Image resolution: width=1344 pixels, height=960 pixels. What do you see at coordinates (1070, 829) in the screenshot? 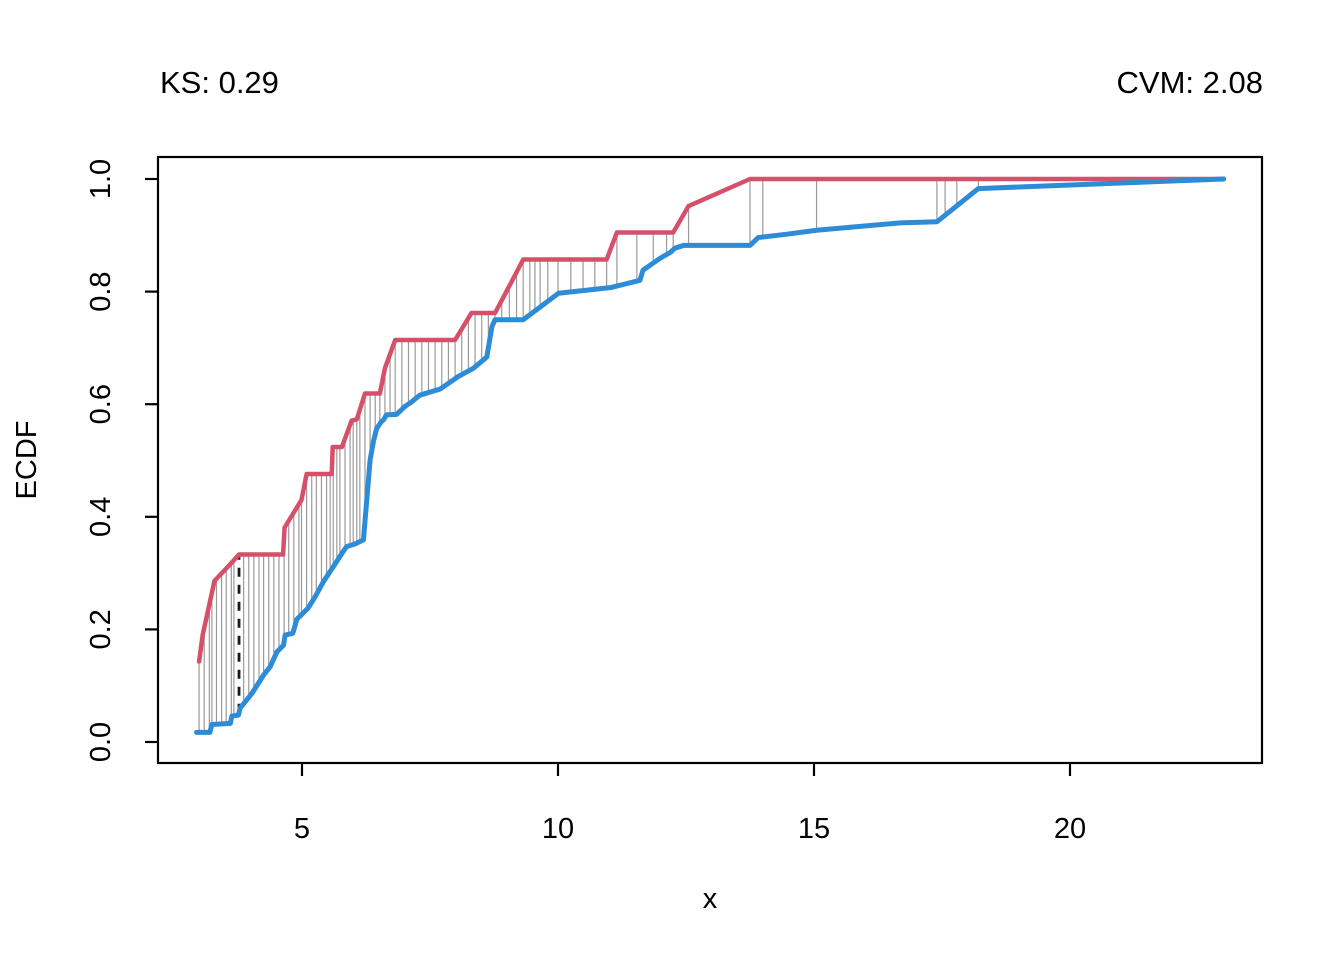
I see `x-axis-tick-label: 20` at bounding box center [1070, 829].